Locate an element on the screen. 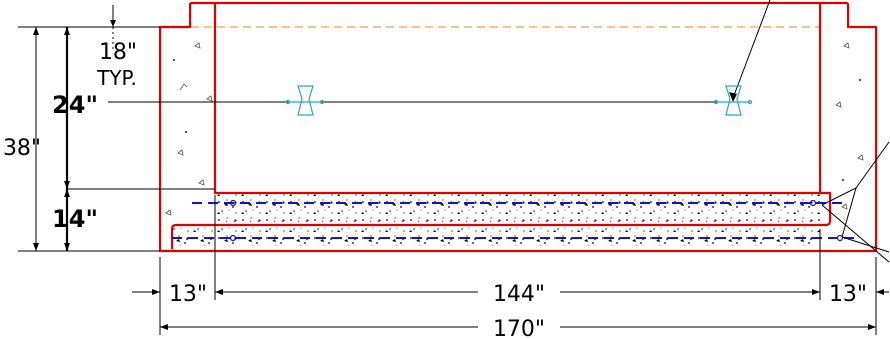 This screenshot has height=339, width=890. leader-lines is located at coordinates (811, 131).